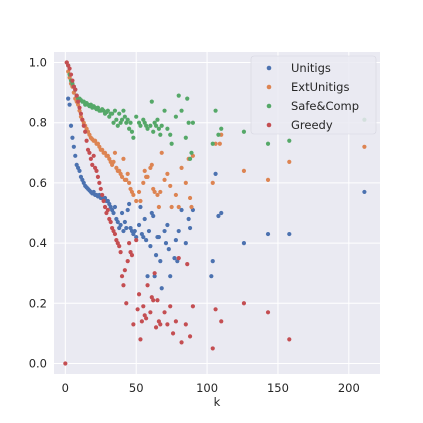 The image size is (423, 423). I want to click on x-tick-label: 150, so click(278, 388).